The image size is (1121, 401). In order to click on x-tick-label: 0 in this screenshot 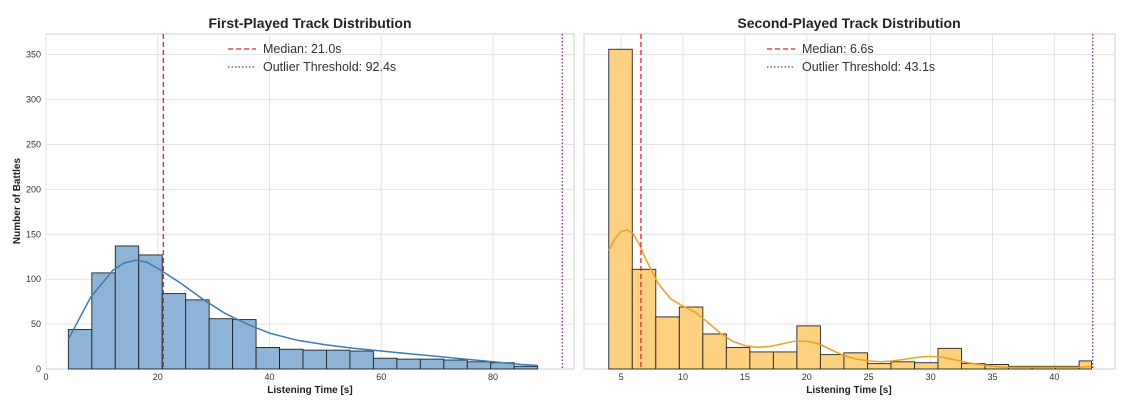, I will do `click(45, 377)`.